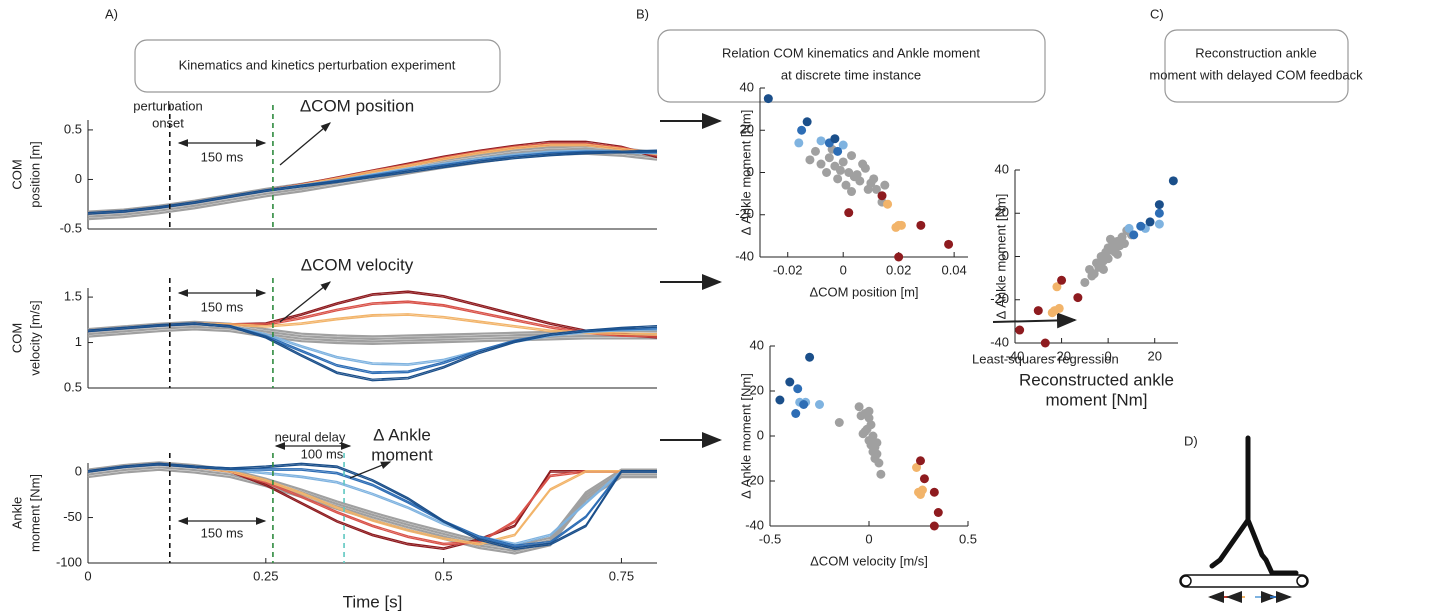 This screenshot has width=1447, height=613. Describe the element at coordinates (621, 575) in the screenshot. I see `x-tick-label: 0.75` at that location.